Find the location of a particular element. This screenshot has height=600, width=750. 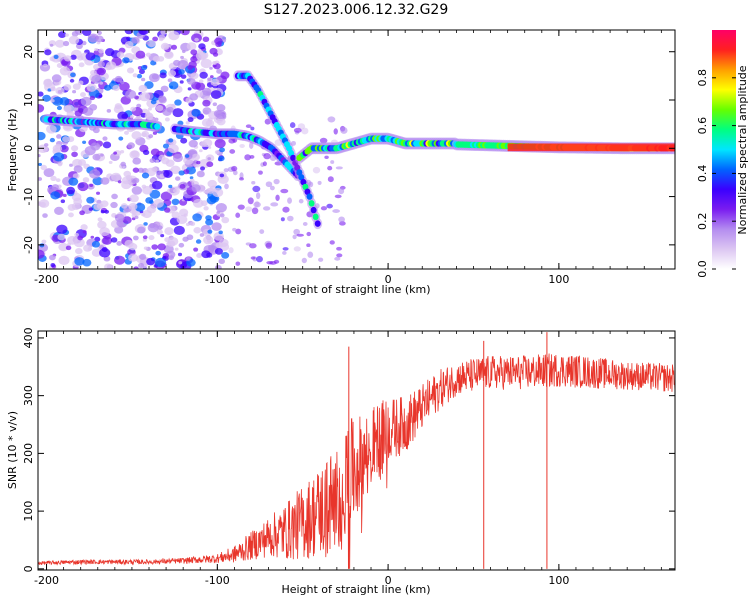

snr-ytick-label: 300 is located at coordinates (28, 395).